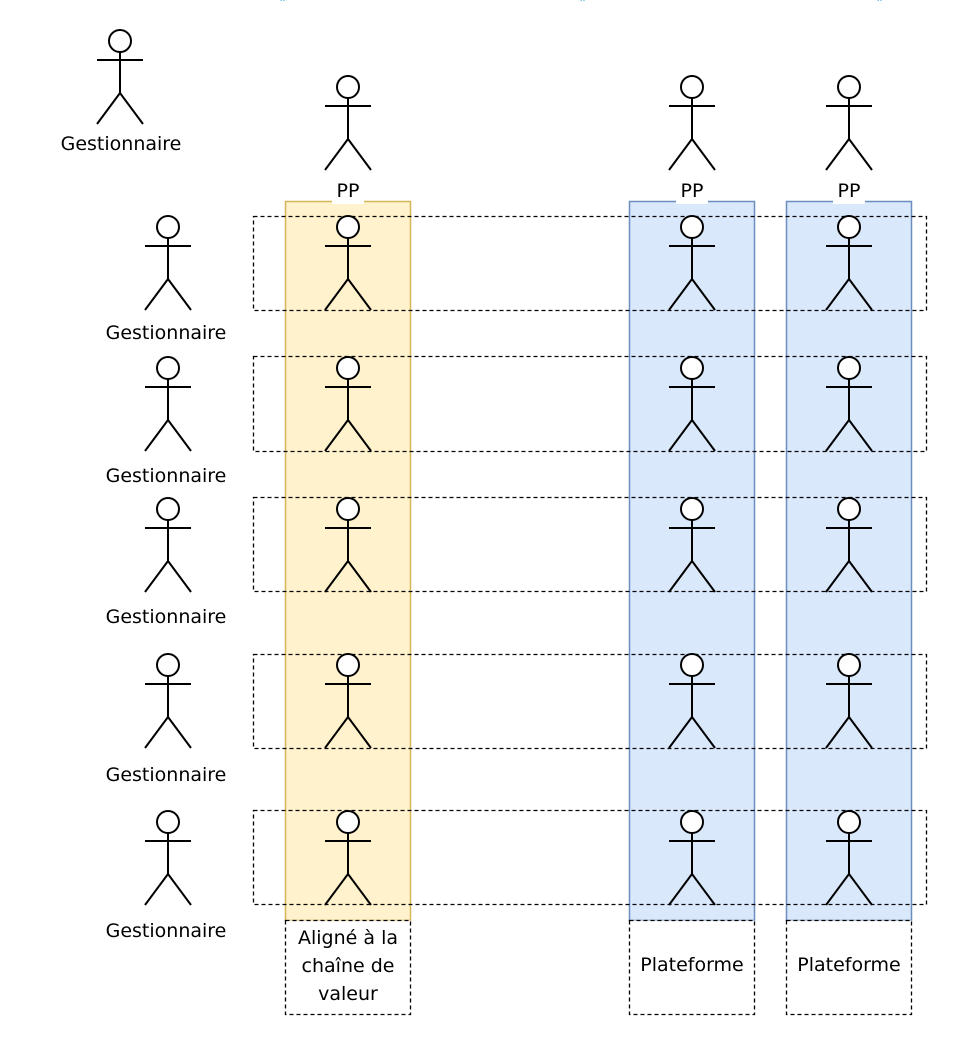  What do you see at coordinates (348, 938) in the screenshot?
I see `col-value-stream-footer-line-1: Aligné à la` at bounding box center [348, 938].